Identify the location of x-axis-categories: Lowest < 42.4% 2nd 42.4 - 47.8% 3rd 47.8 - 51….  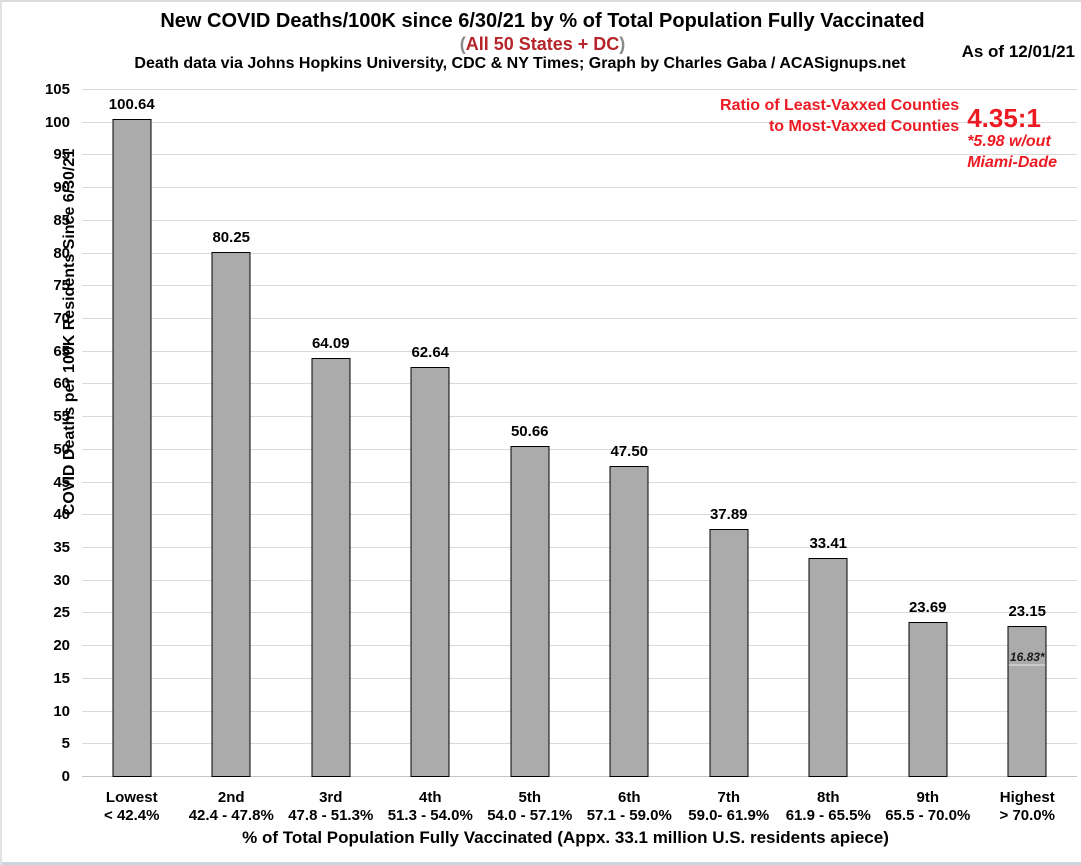
(579, 807).